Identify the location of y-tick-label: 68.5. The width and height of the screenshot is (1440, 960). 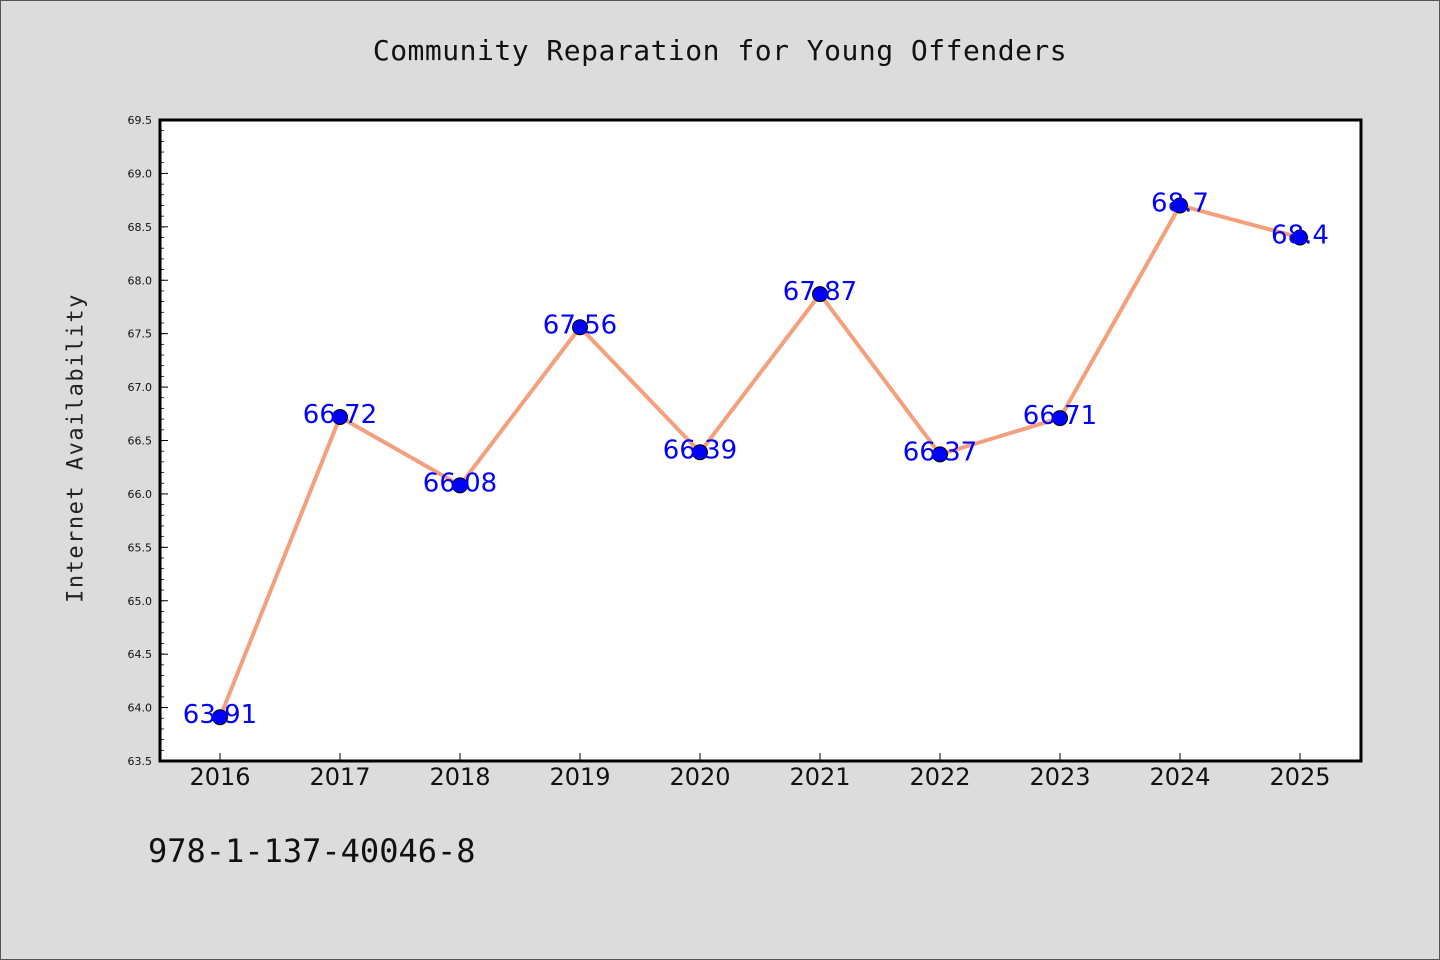
(140, 227).